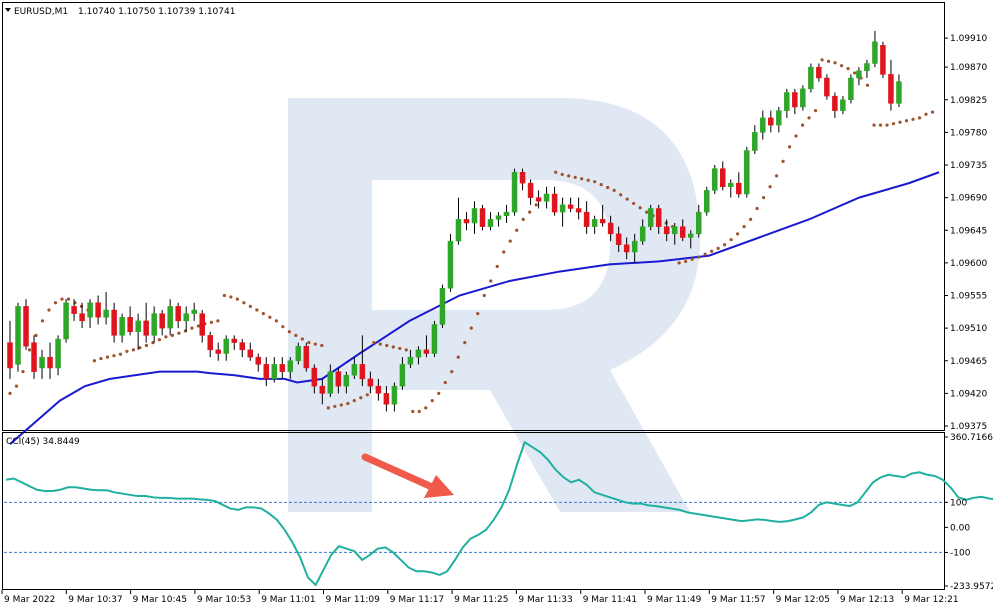 The image size is (993, 610). Describe the element at coordinates (8, 10) in the screenshot. I see `dropdown-triangle-icon` at that location.